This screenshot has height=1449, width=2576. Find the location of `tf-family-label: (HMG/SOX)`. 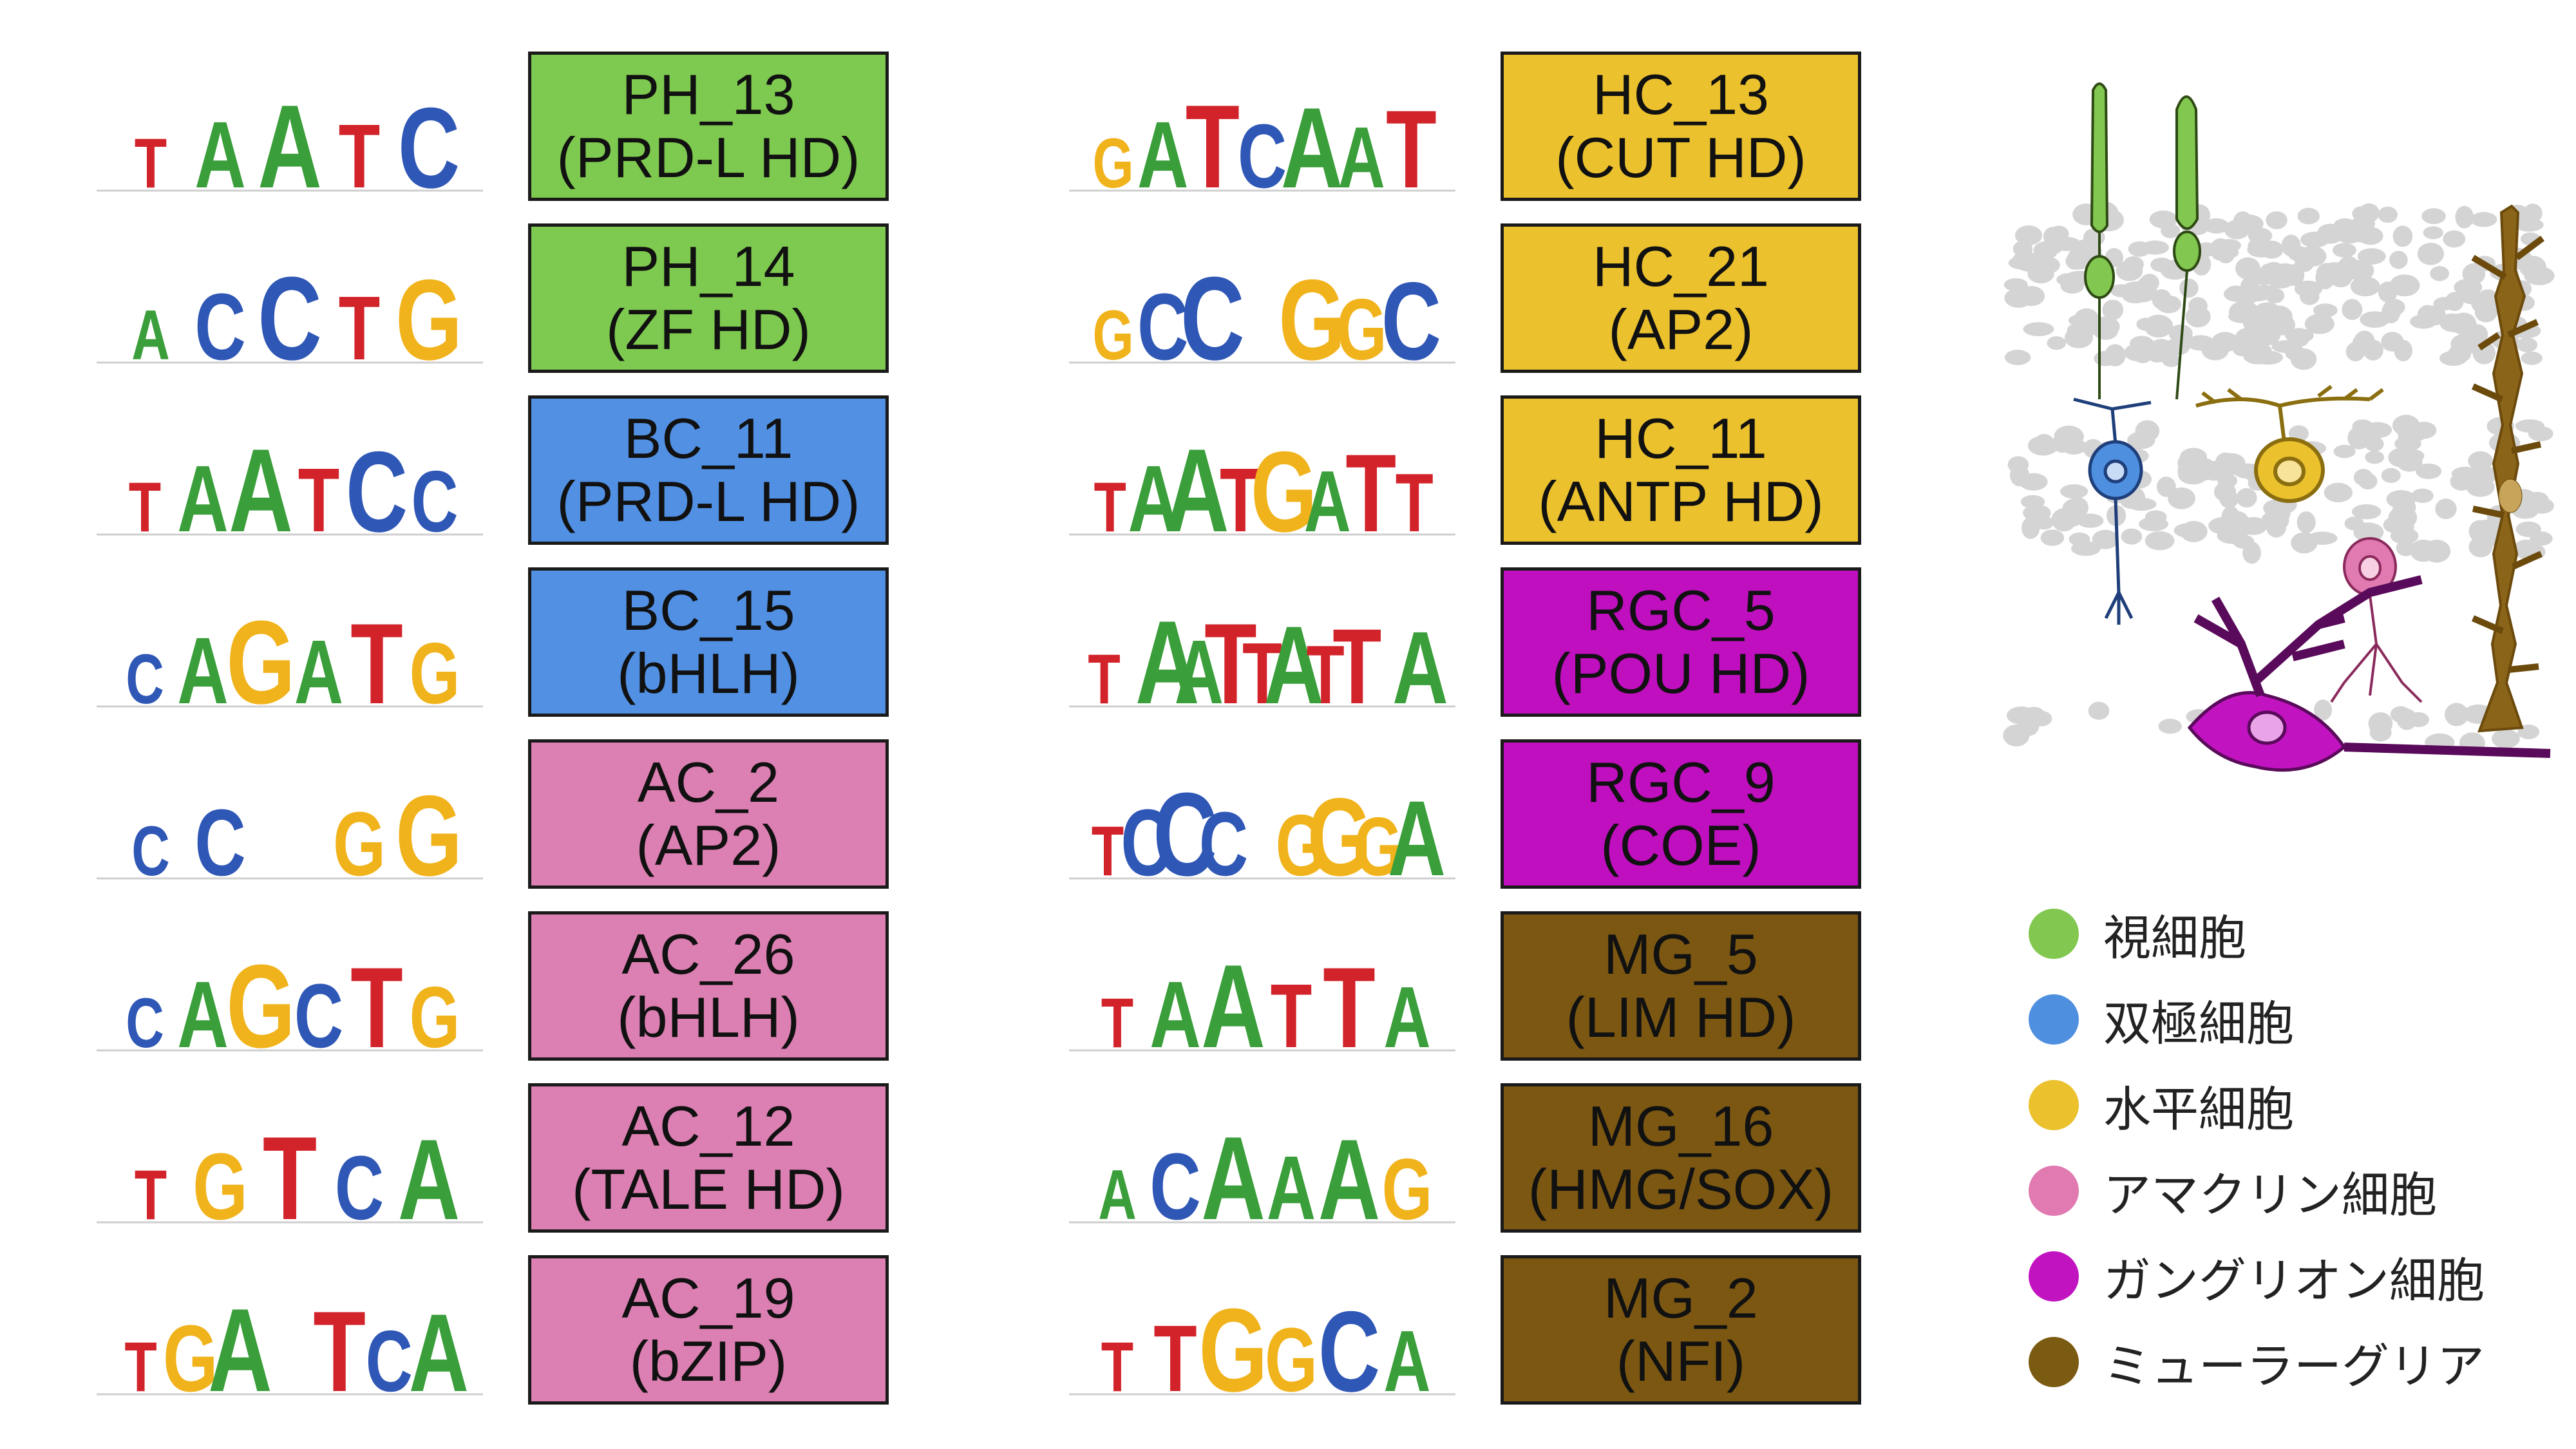

tf-family-label: (HMG/SOX) is located at coordinates (1681, 1189).